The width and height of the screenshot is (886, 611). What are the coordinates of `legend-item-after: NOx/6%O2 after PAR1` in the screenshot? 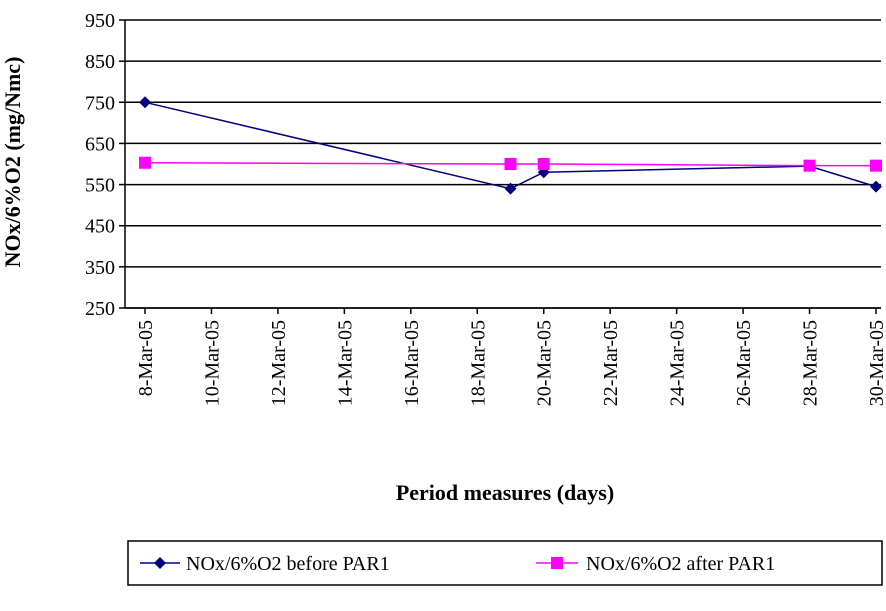 It's located at (655, 564).